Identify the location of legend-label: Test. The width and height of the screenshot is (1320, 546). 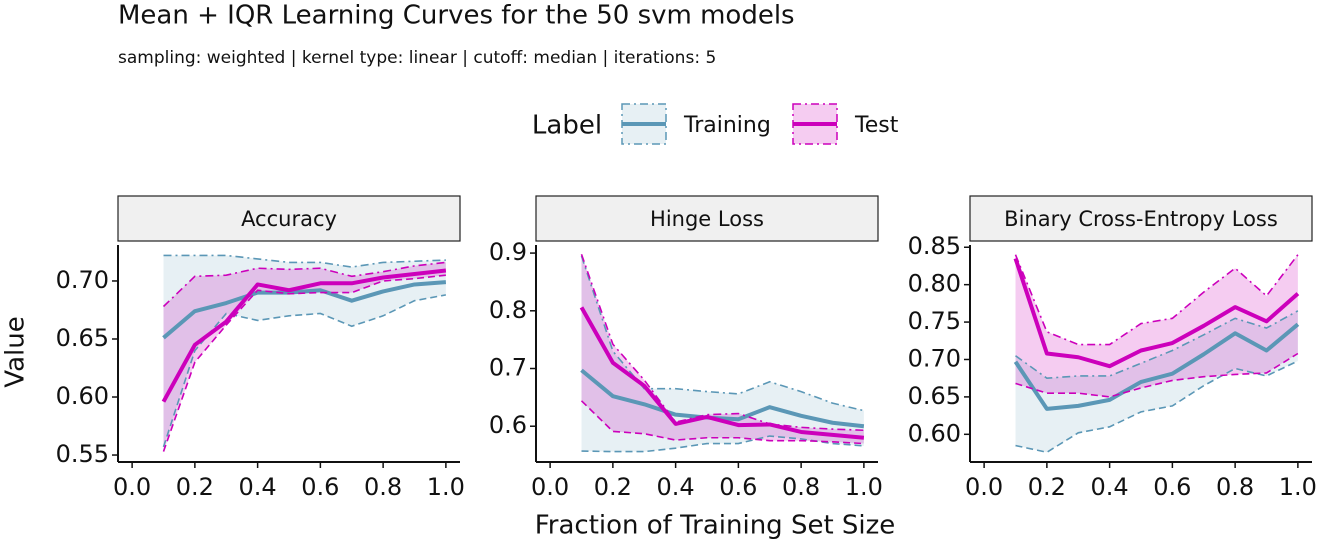
(876, 125).